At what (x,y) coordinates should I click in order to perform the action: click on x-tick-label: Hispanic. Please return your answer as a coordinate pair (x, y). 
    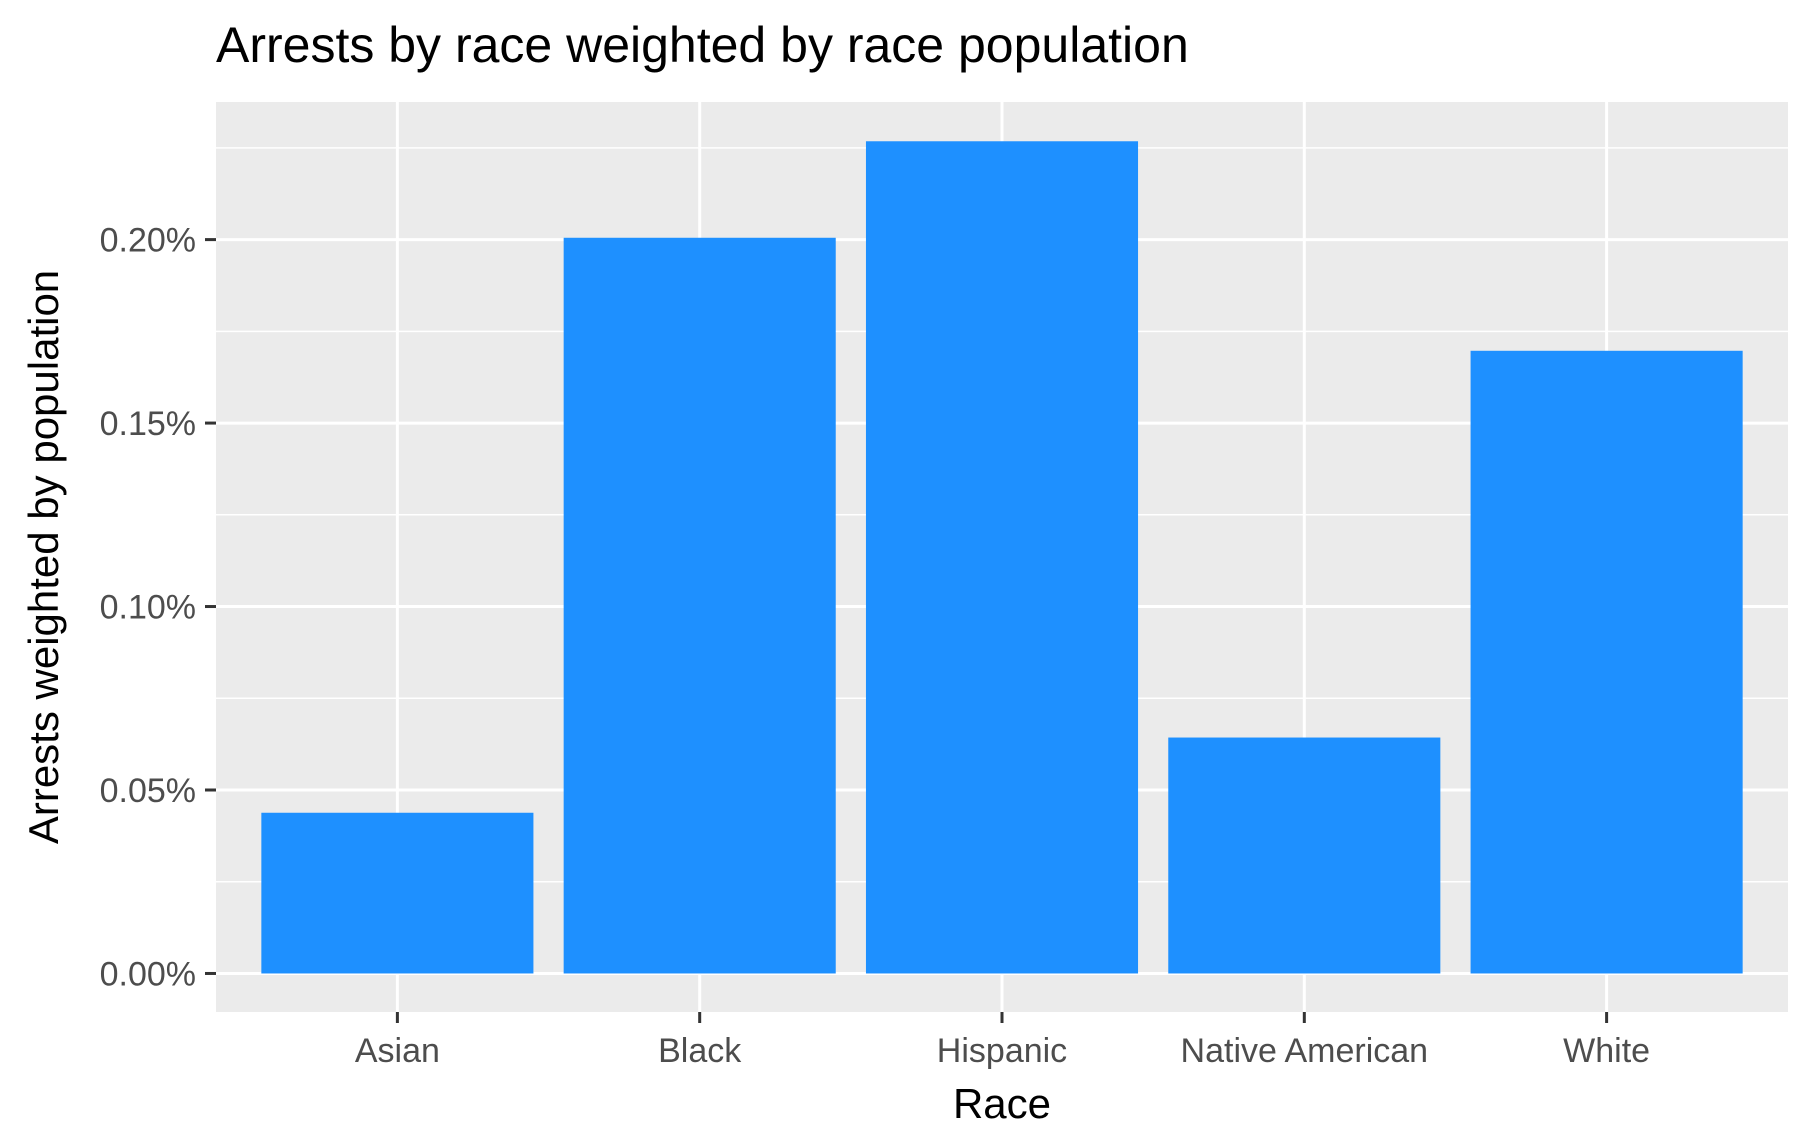
    Looking at the image, I should click on (1002, 1051).